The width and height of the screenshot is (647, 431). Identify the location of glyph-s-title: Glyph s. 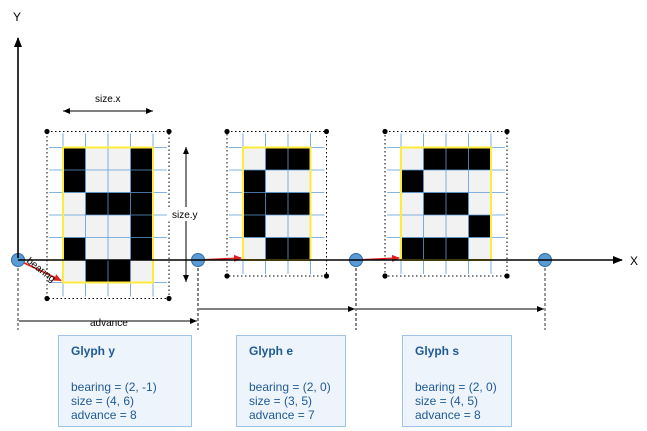
(437, 351).